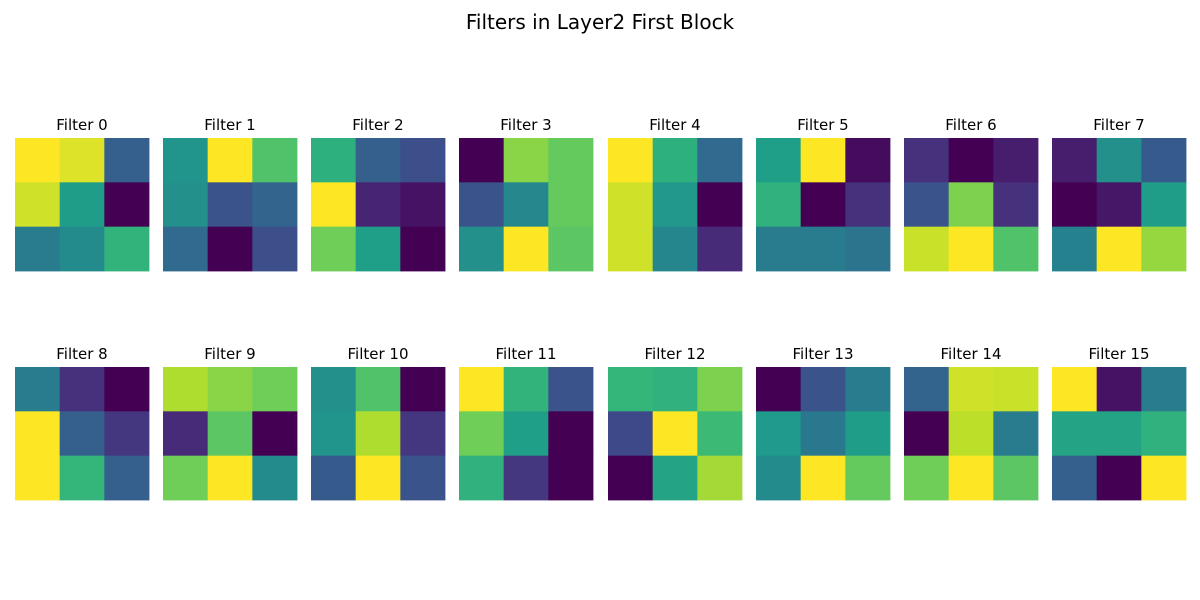  I want to click on filter-panel-8: Filter 8, so click(82, 423).